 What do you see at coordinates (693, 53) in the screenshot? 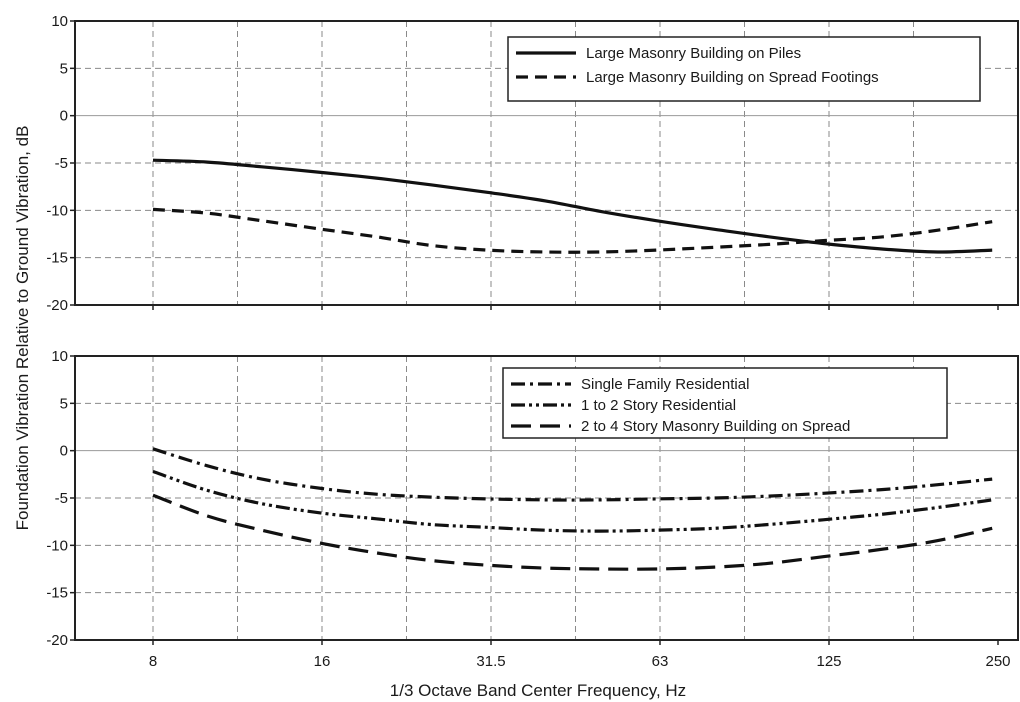
I see `legend-label: Large Masonry Building on Piles` at bounding box center [693, 53].